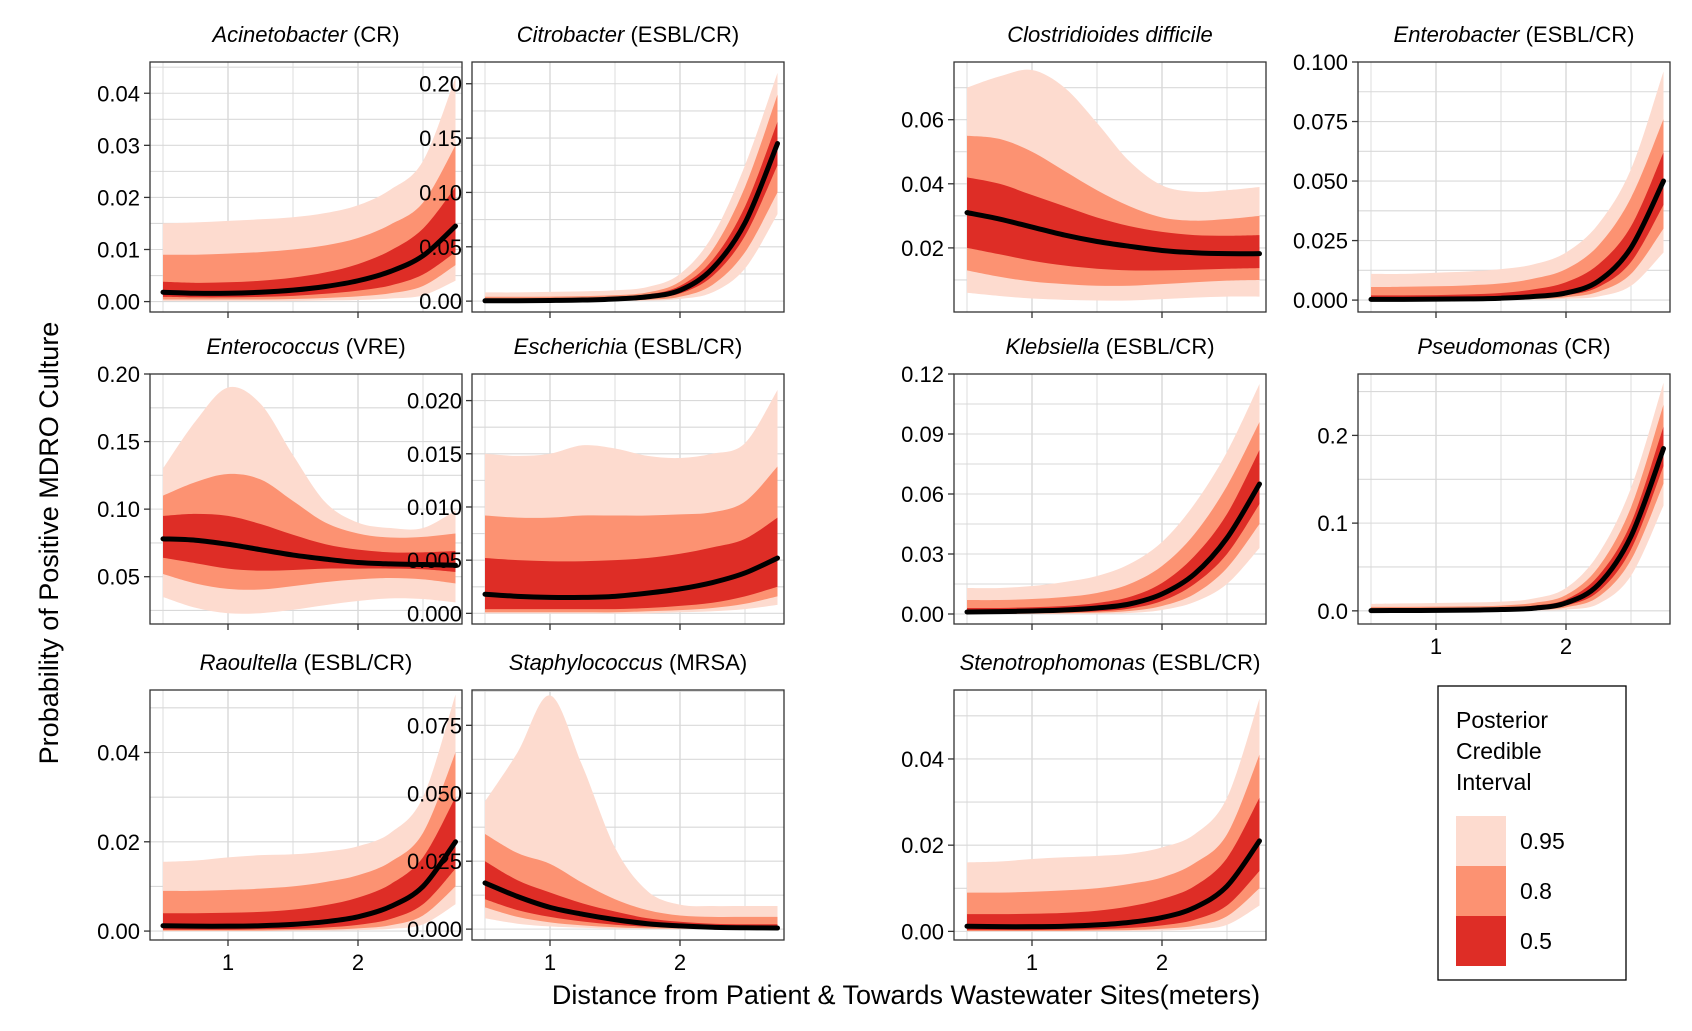  What do you see at coordinates (1502, 720) in the screenshot?
I see `legend-title-line: Posterior` at bounding box center [1502, 720].